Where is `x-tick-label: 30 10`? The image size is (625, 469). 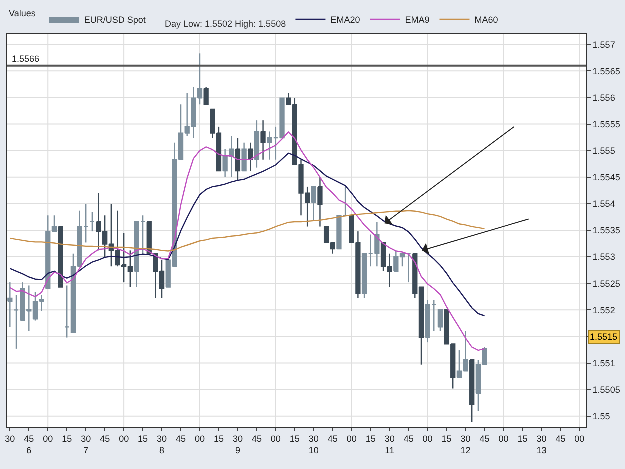 x-tick-label: 30 10 is located at coordinates (313, 445).